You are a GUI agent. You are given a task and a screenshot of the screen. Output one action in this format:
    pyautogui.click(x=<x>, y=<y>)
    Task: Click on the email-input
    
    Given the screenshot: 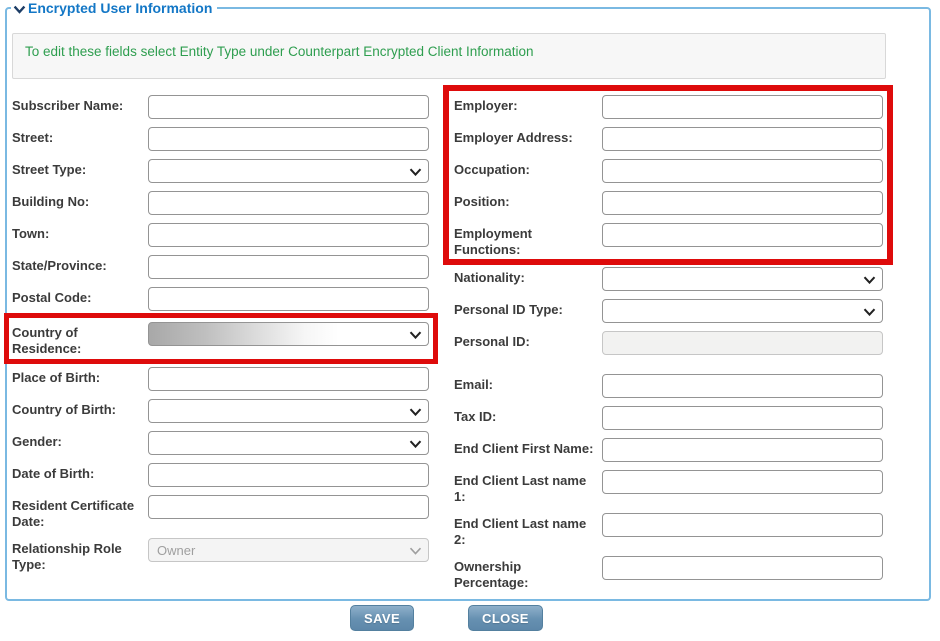 What is the action you would take?
    pyautogui.click(x=742, y=386)
    